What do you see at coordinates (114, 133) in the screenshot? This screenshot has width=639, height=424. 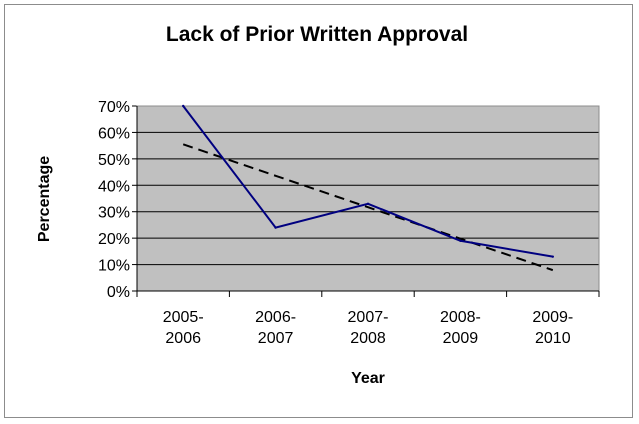 I see `y-tick-label: 60%` at bounding box center [114, 133].